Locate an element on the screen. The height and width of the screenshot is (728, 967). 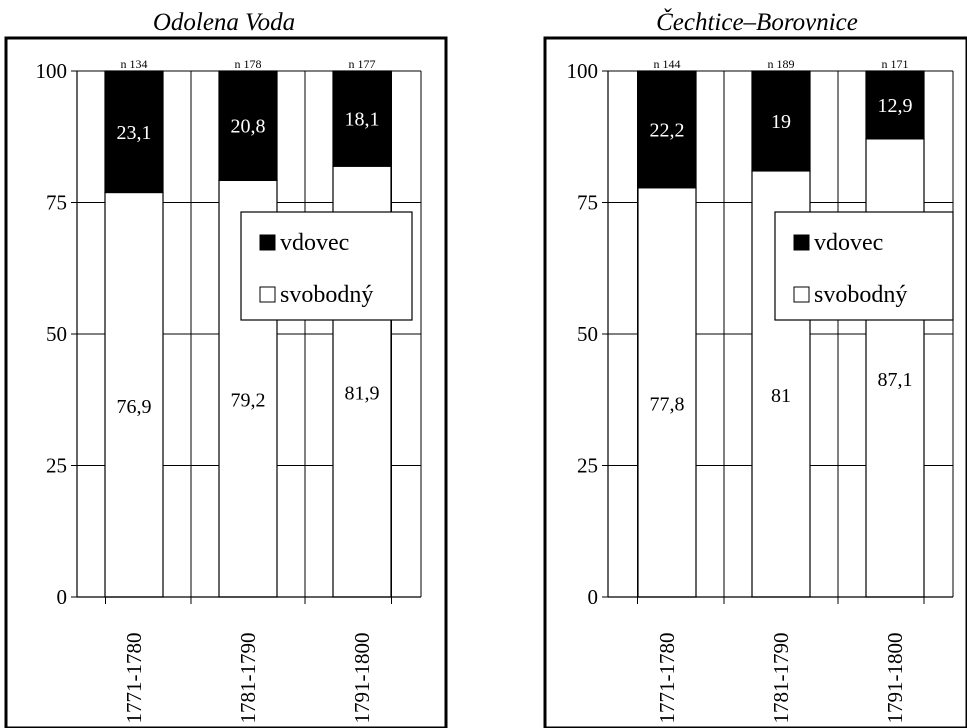
data-label-svobodny: 79,2 is located at coordinates (248, 401).